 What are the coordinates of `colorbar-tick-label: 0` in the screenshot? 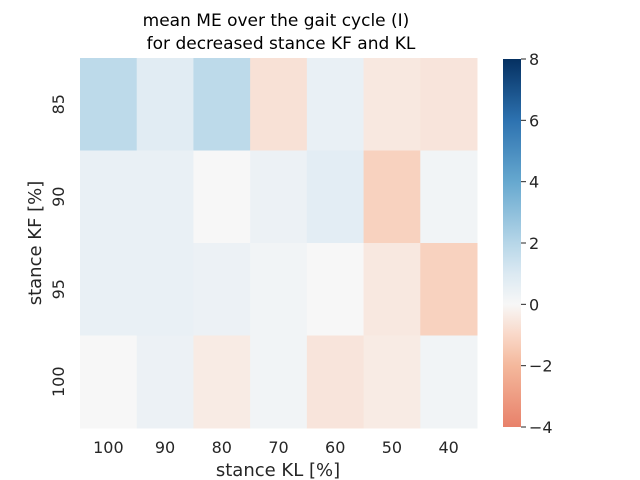 It's located at (534, 304).